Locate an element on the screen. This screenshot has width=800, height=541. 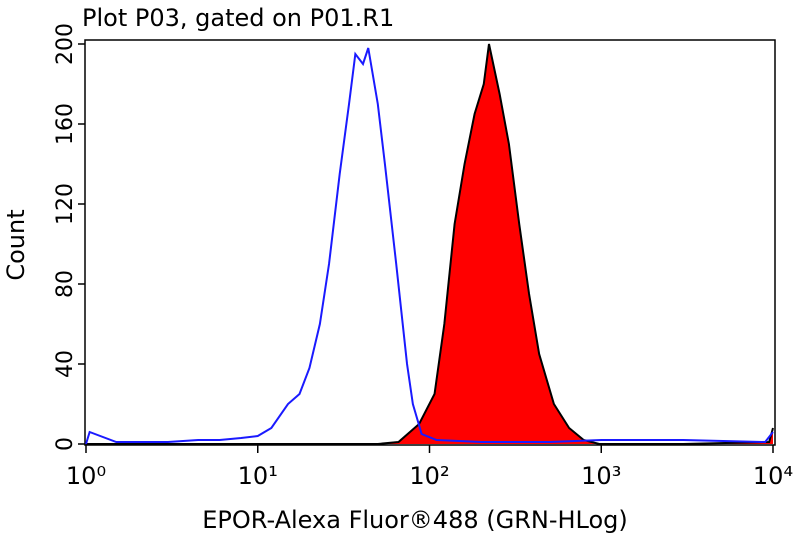
y-tick-label: 40 is located at coordinates (65, 364).